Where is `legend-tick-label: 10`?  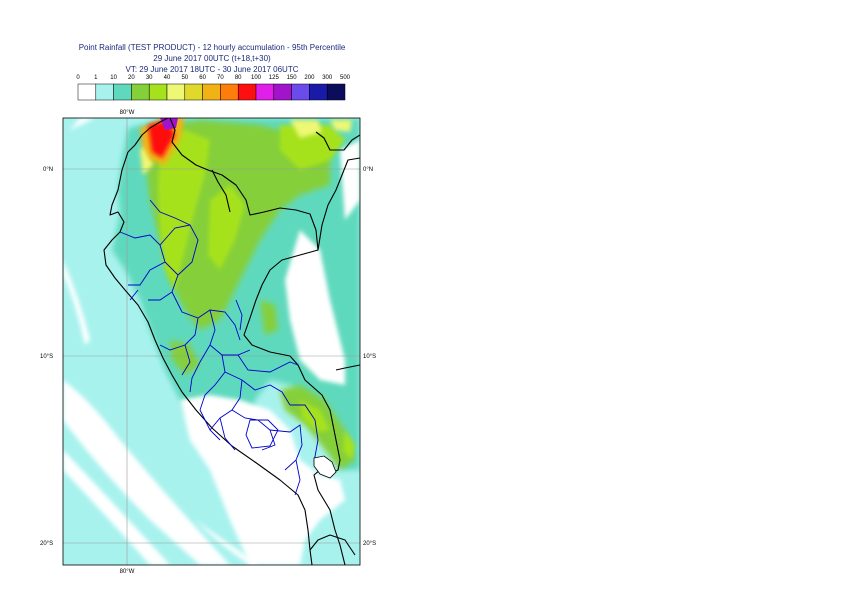 legend-tick-label: 10 is located at coordinates (113, 78).